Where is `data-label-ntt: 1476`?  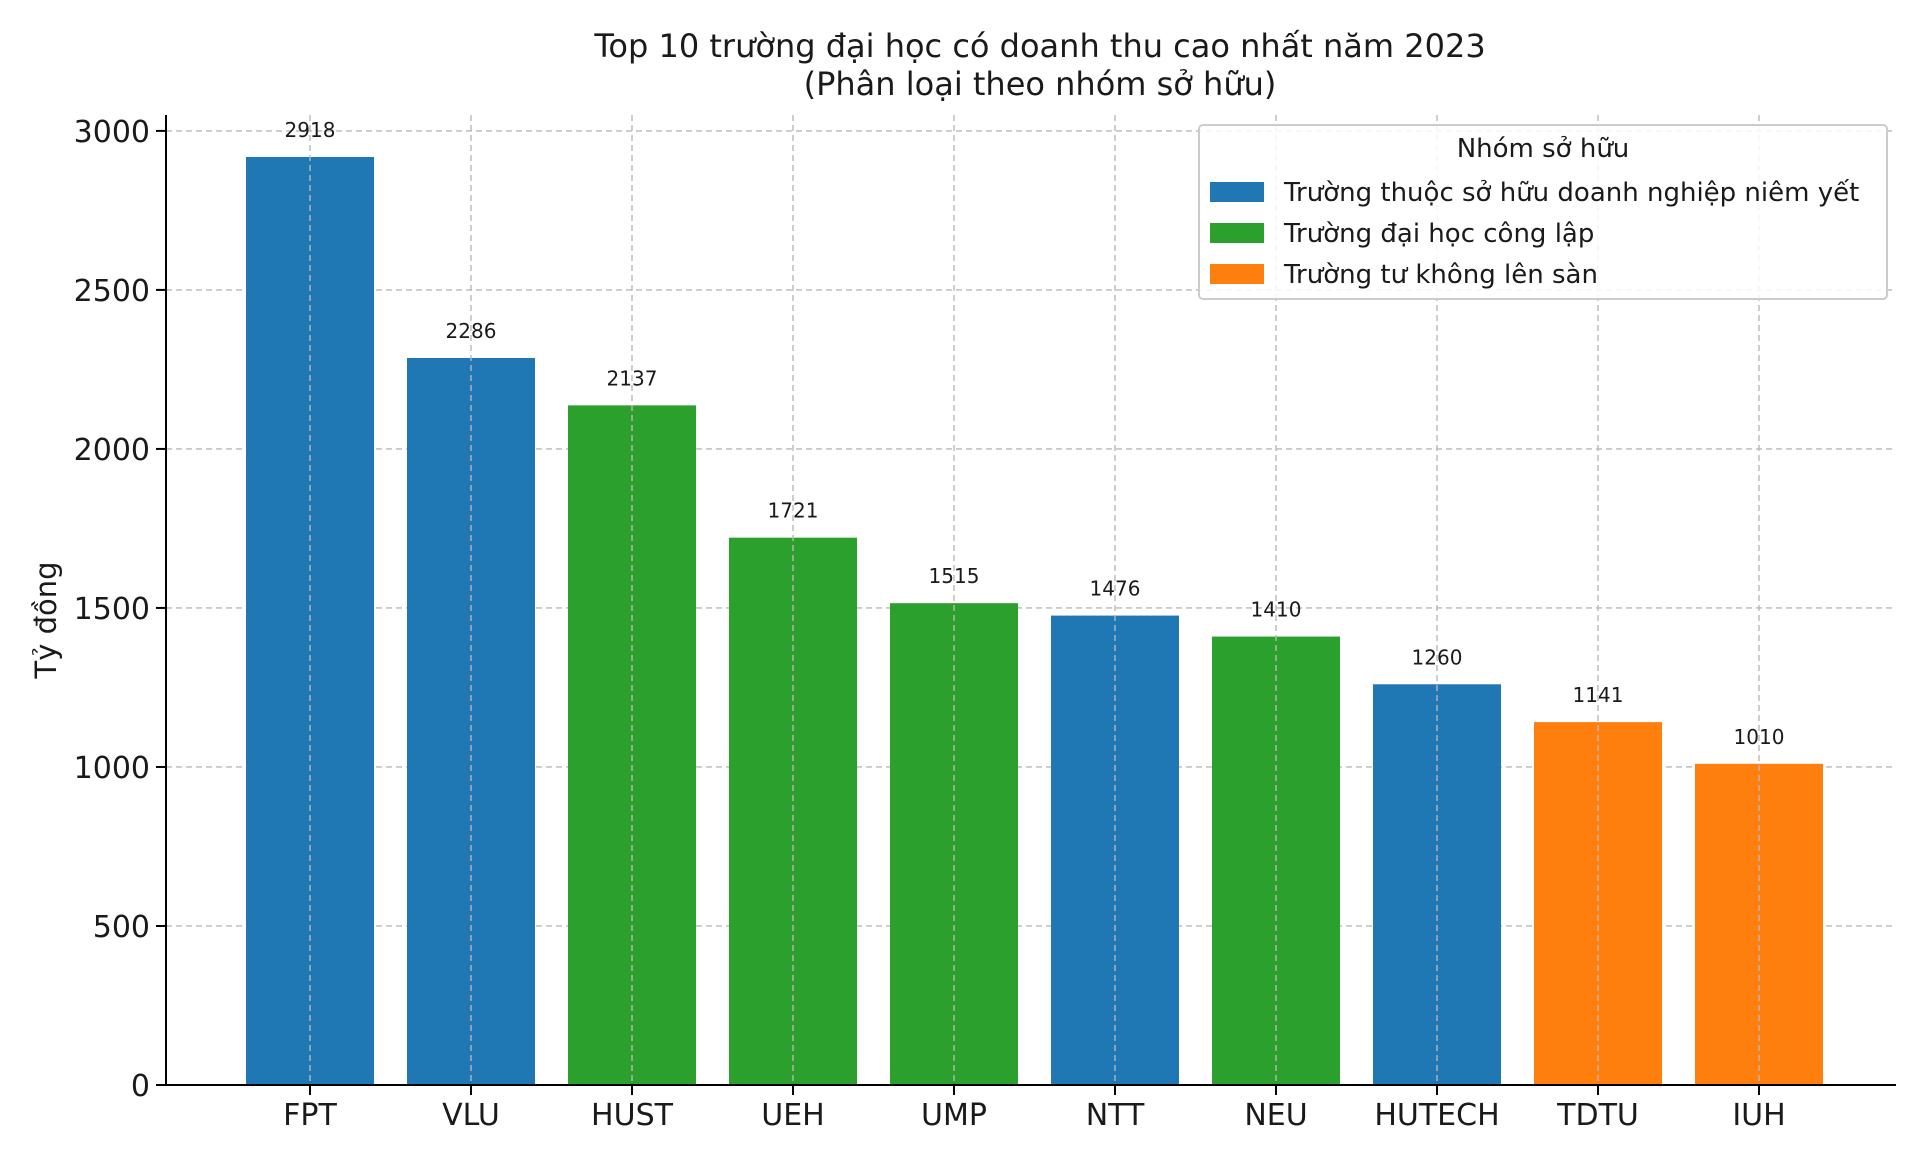 data-label-ntt: 1476 is located at coordinates (1115, 589).